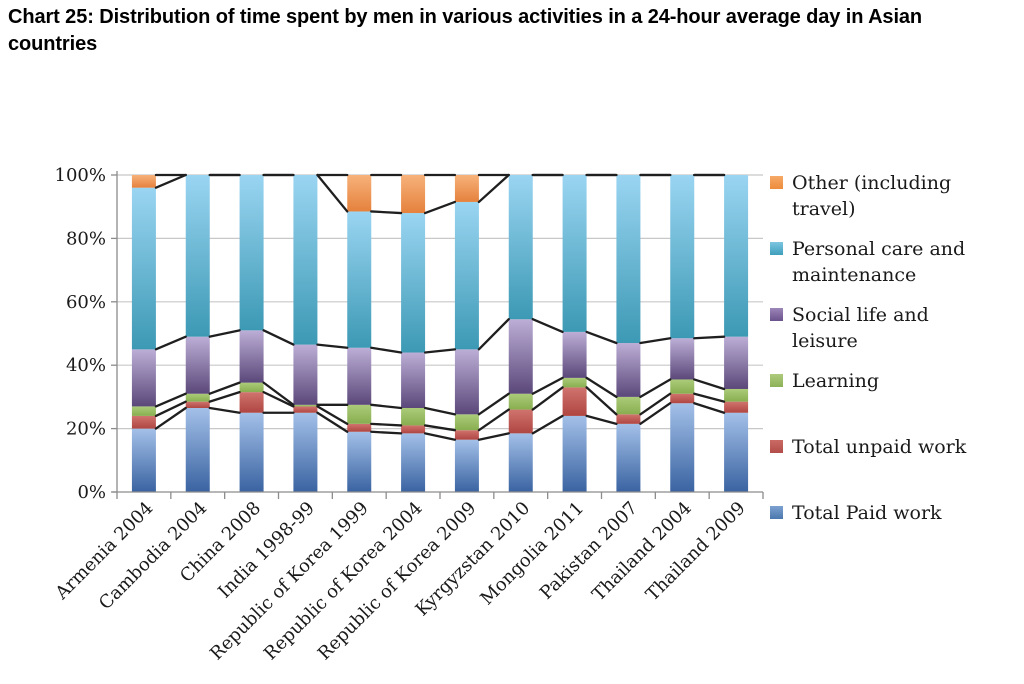 The height and width of the screenshot is (684, 1024). What do you see at coordinates (776, 182) in the screenshot?
I see `legend-key-other-swatch` at bounding box center [776, 182].